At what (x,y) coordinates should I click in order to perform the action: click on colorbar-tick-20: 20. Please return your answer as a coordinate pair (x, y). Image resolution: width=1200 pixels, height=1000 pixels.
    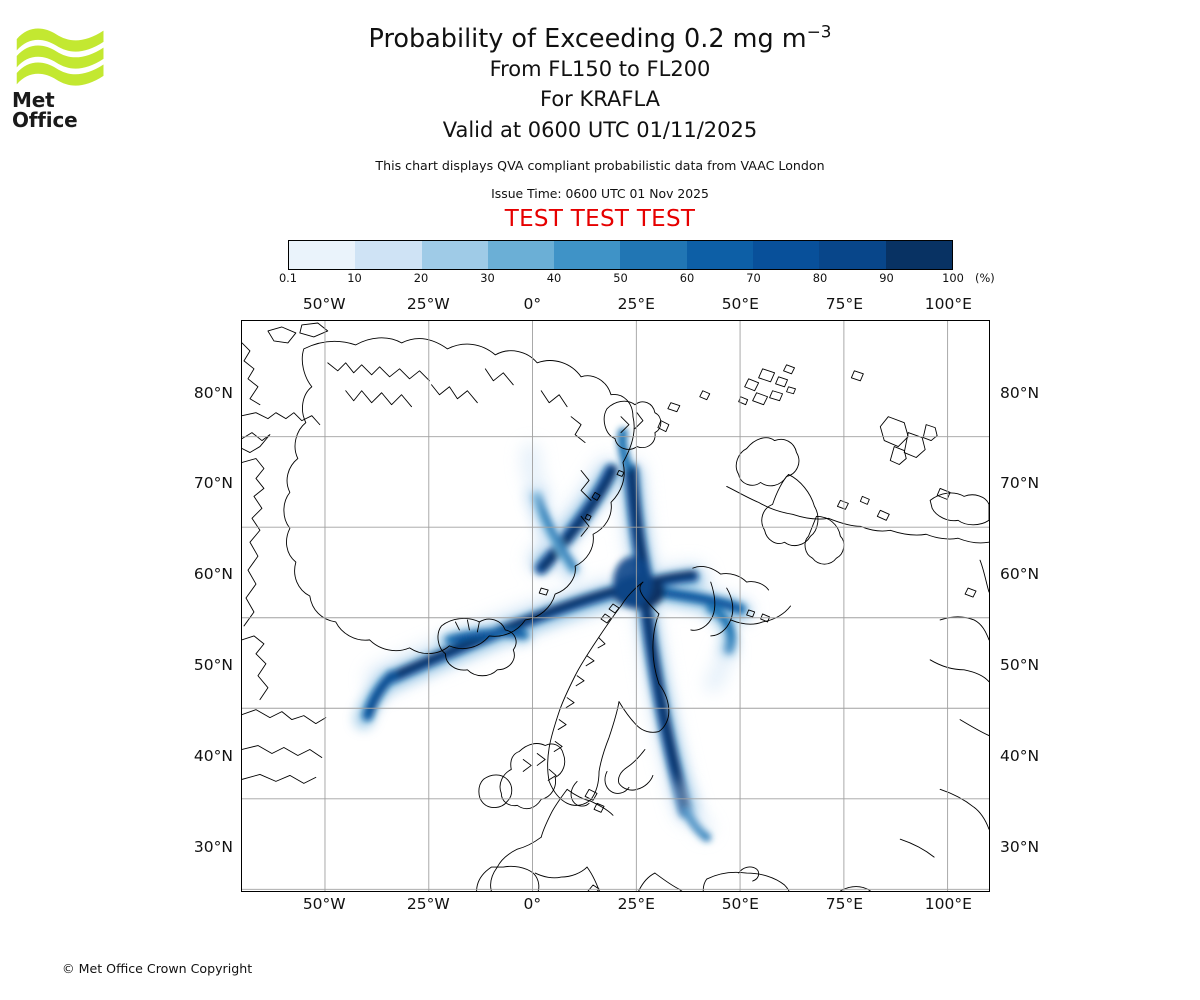
    Looking at the image, I should click on (421, 278).